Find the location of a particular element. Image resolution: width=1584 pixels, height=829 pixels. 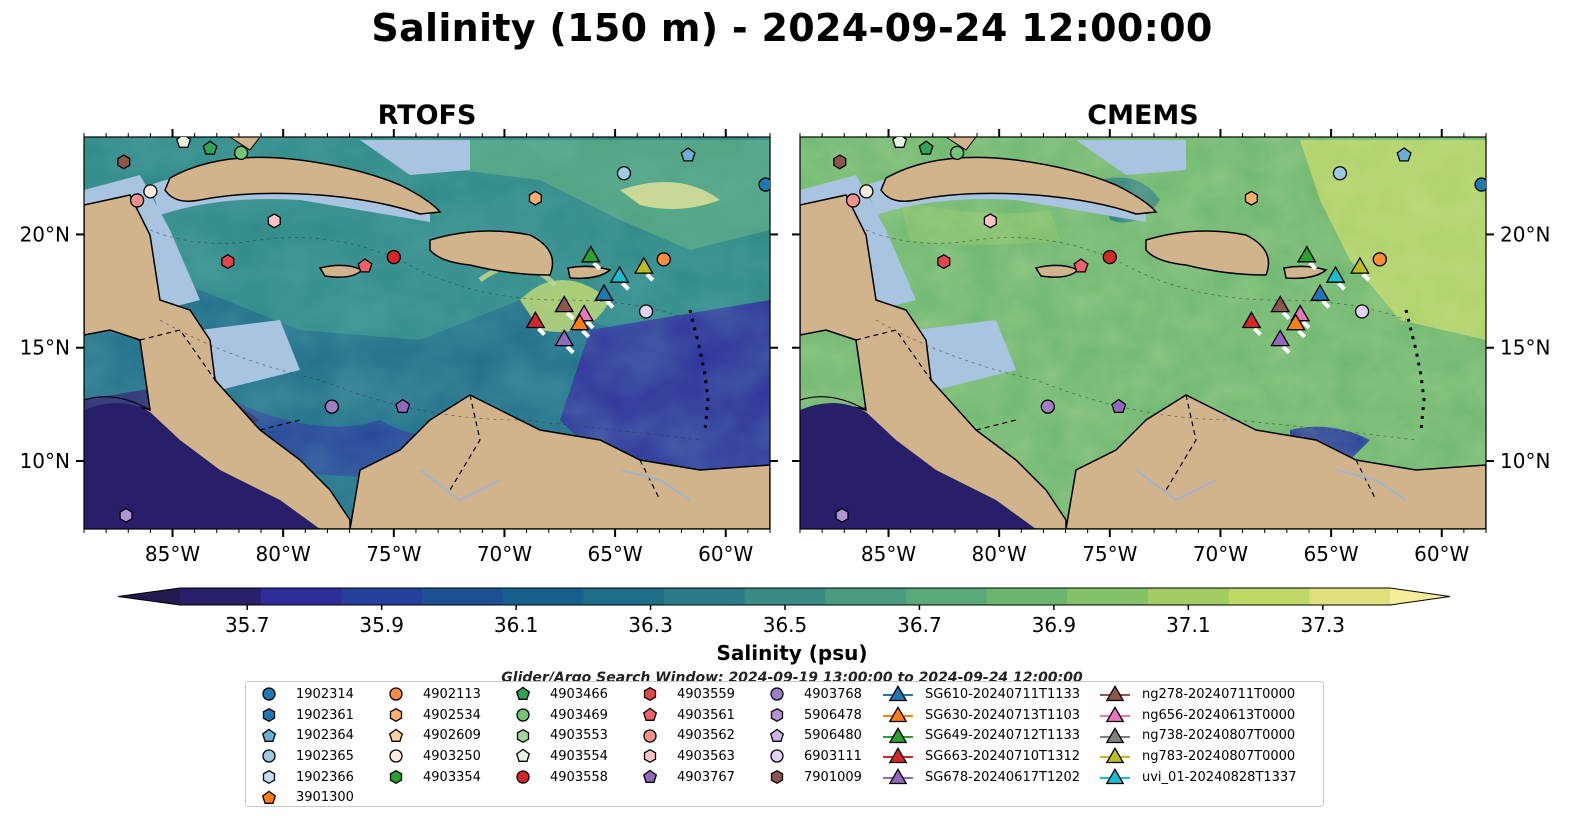

legend-label: 7901009 is located at coordinates (833, 777).